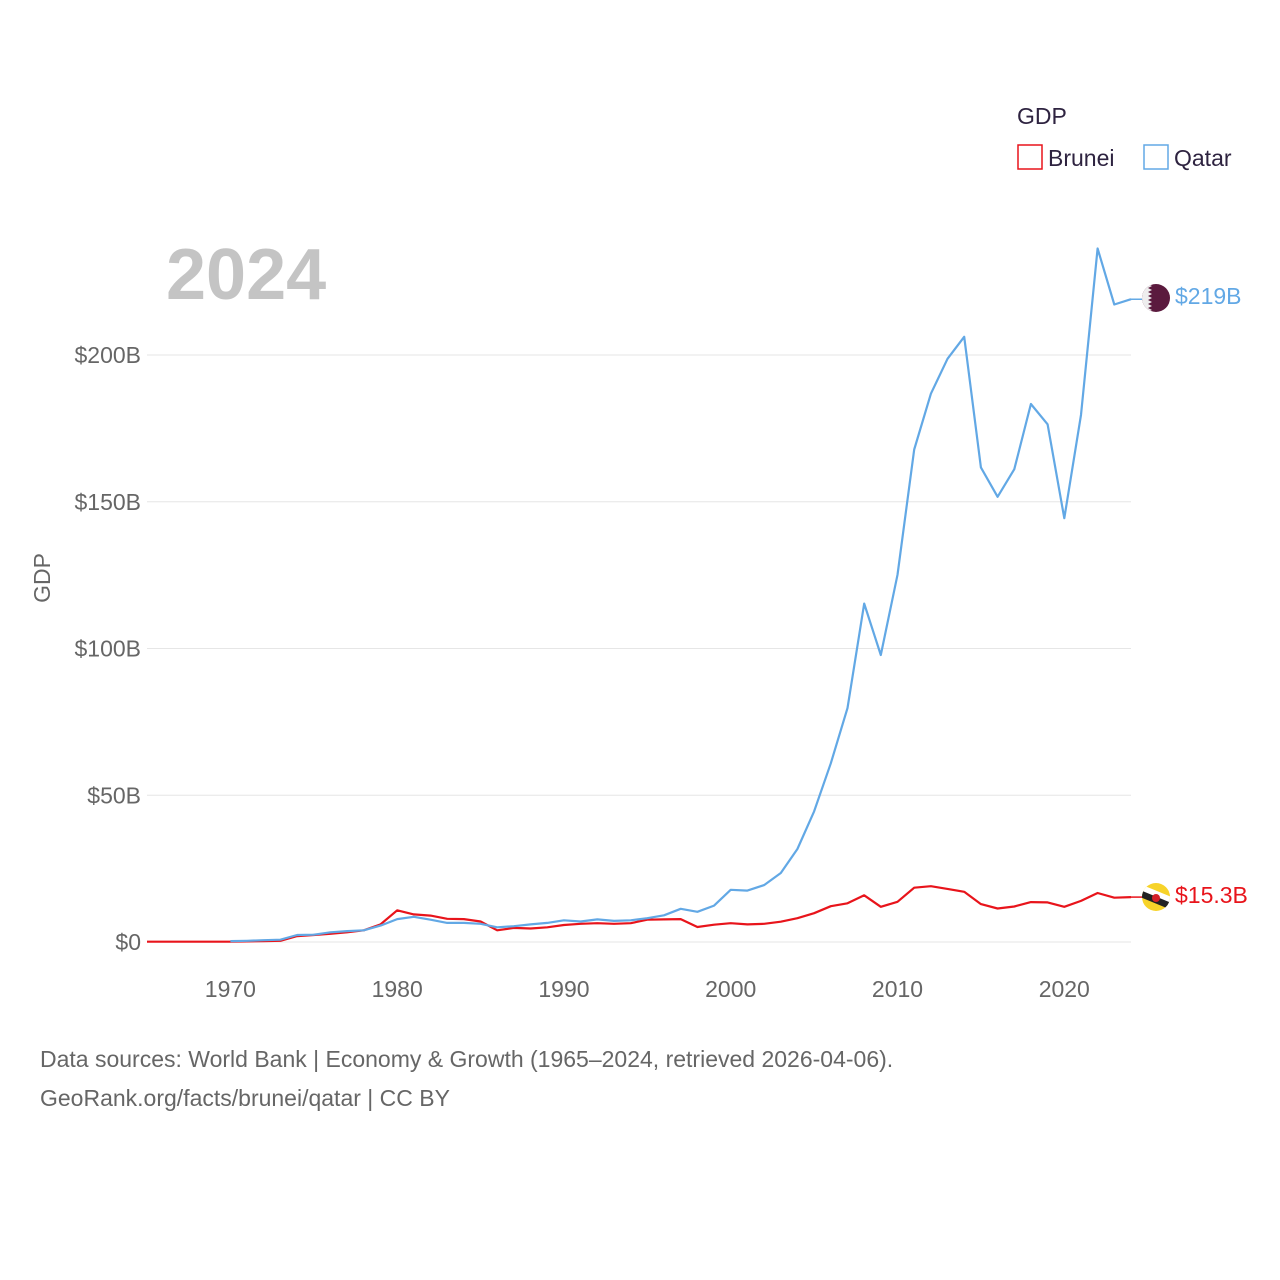 Image resolution: width=1280 pixels, height=1280 pixels. Describe the element at coordinates (1156, 897) in the screenshot. I see `brunei-flag-icon` at that location.